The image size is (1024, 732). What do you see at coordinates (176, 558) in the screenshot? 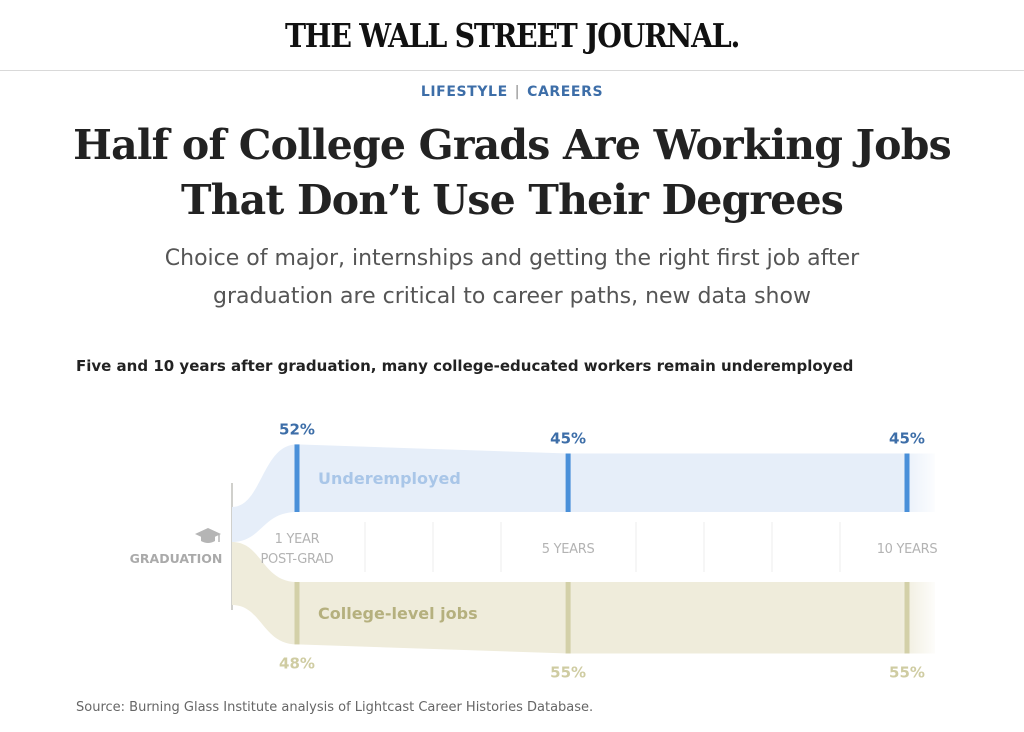
I see `graduation-label: GRADUATION` at bounding box center [176, 558].